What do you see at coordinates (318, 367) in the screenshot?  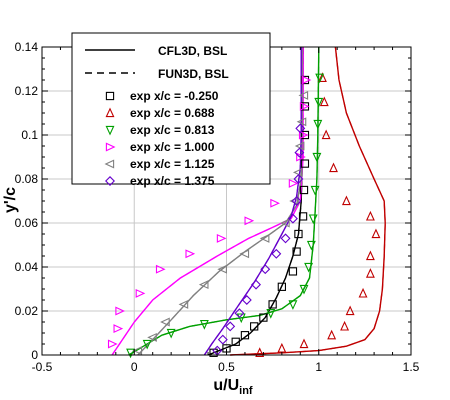 I see `x-tick-label: 1` at bounding box center [318, 367].